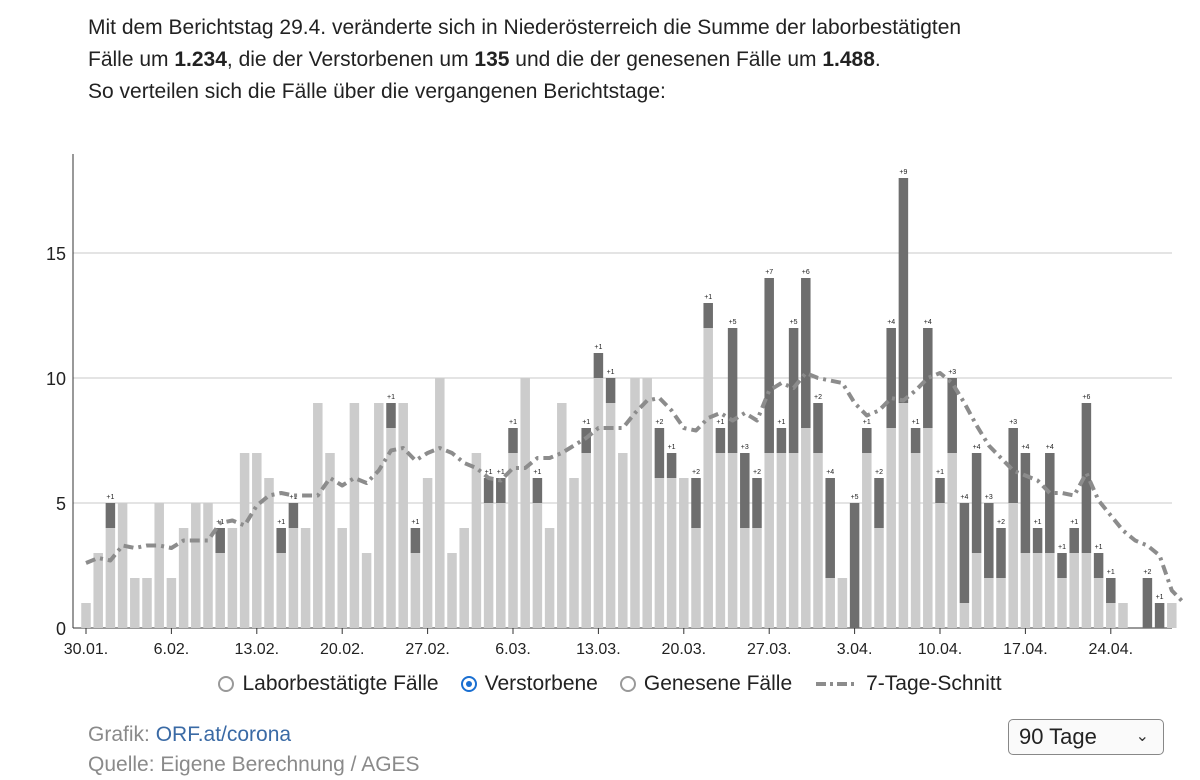 The height and width of the screenshot is (780, 1200). I want to click on orf-corona-link: ORF.at/corona, so click(223, 734).